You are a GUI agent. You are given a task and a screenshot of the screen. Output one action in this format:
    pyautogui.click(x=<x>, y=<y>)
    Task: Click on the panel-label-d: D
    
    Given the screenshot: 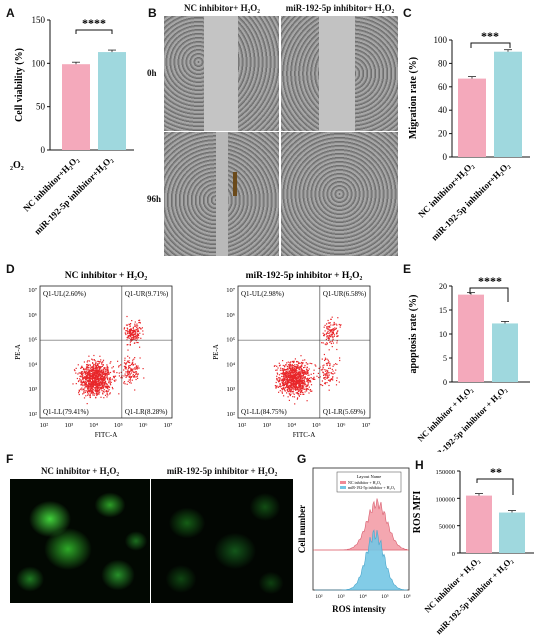 What is the action you would take?
    pyautogui.click(x=10, y=269)
    